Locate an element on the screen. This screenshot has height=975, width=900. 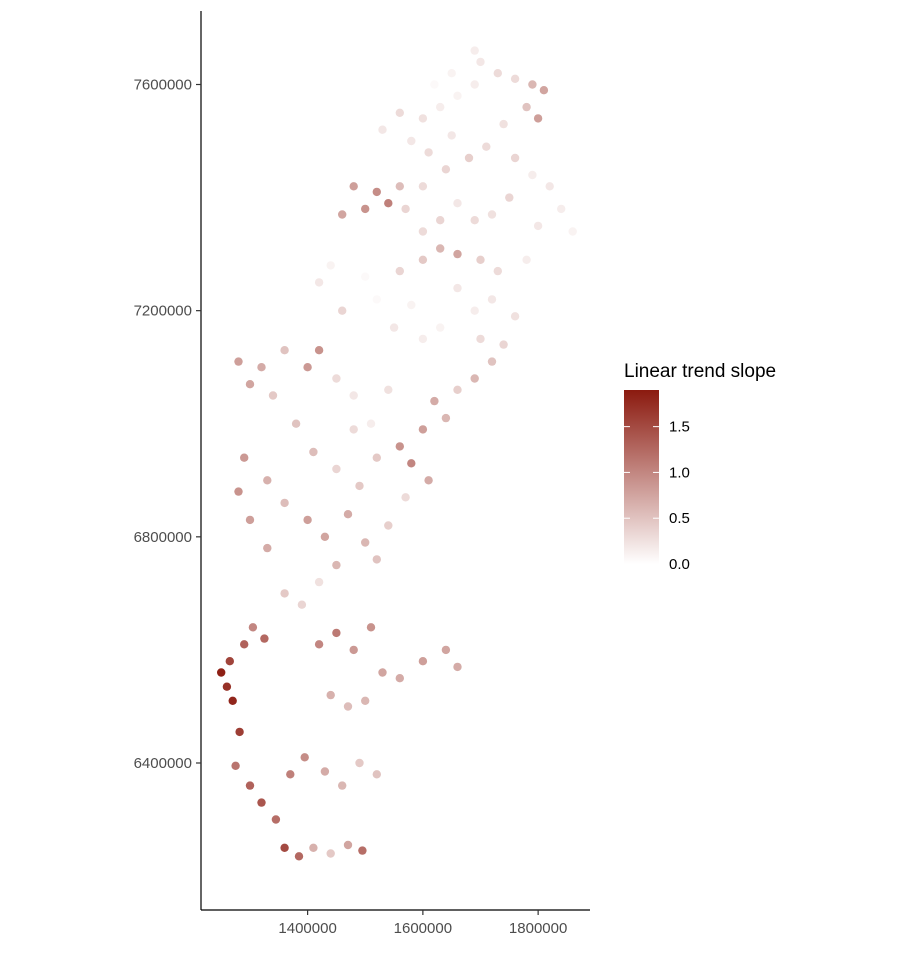
legend-ticks: 0.0 0.5 1.0 1.5 is located at coordinates (657, 496).